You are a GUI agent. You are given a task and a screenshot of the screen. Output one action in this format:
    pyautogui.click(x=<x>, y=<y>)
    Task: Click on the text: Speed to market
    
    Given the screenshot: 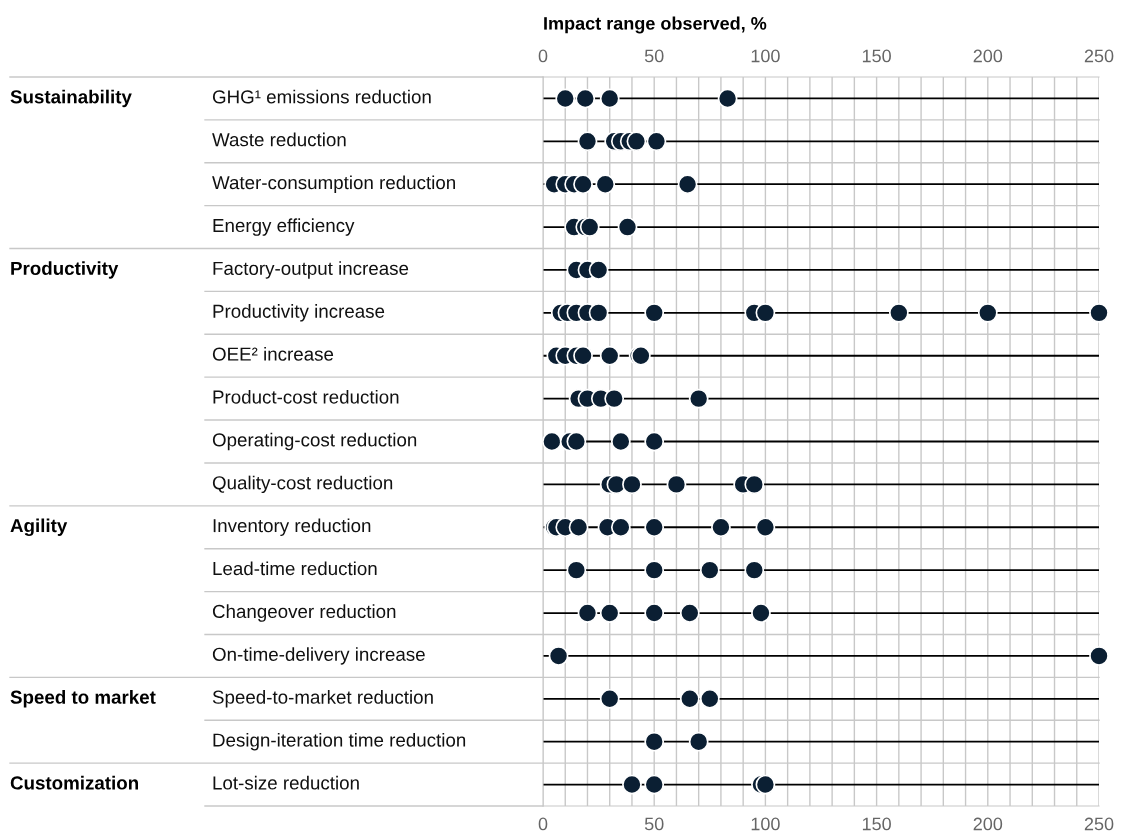 What is the action you would take?
    pyautogui.click(x=83, y=699)
    